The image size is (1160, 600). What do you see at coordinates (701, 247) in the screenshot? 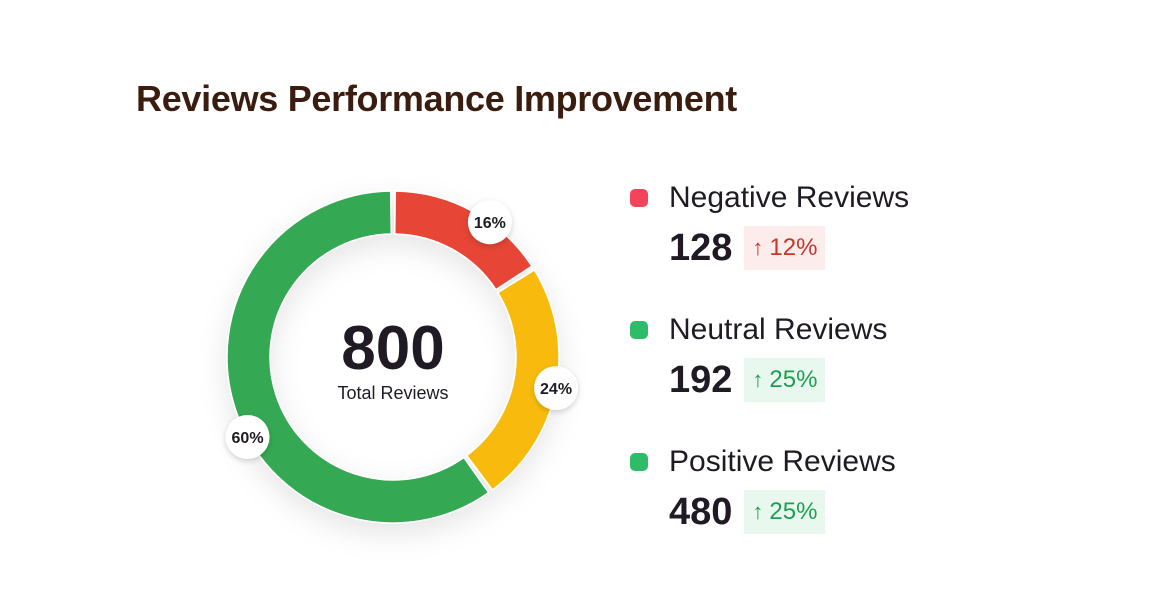
I see `legend-count-negative: 128` at bounding box center [701, 247].